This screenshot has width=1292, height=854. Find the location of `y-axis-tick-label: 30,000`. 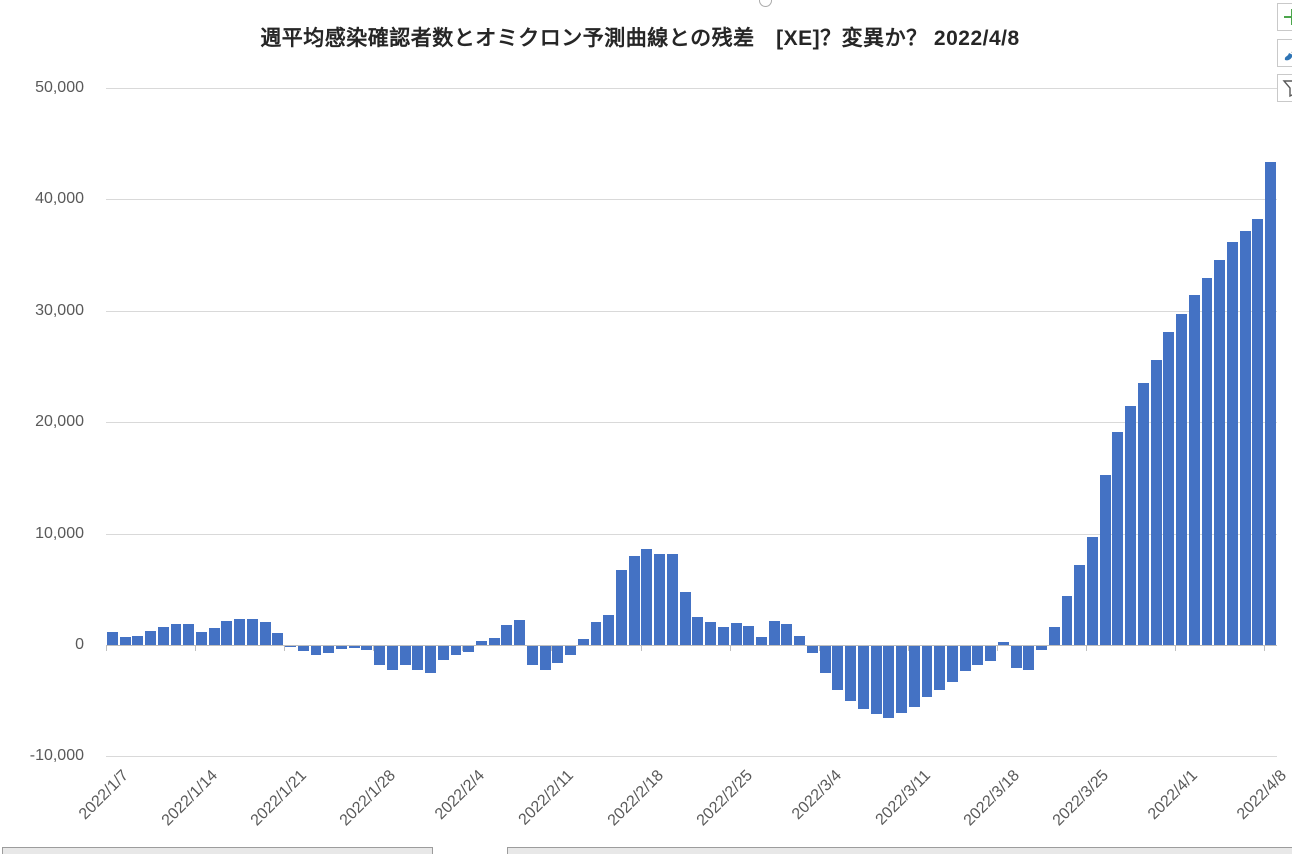

y-axis-tick-label: 30,000 is located at coordinates (59, 310).